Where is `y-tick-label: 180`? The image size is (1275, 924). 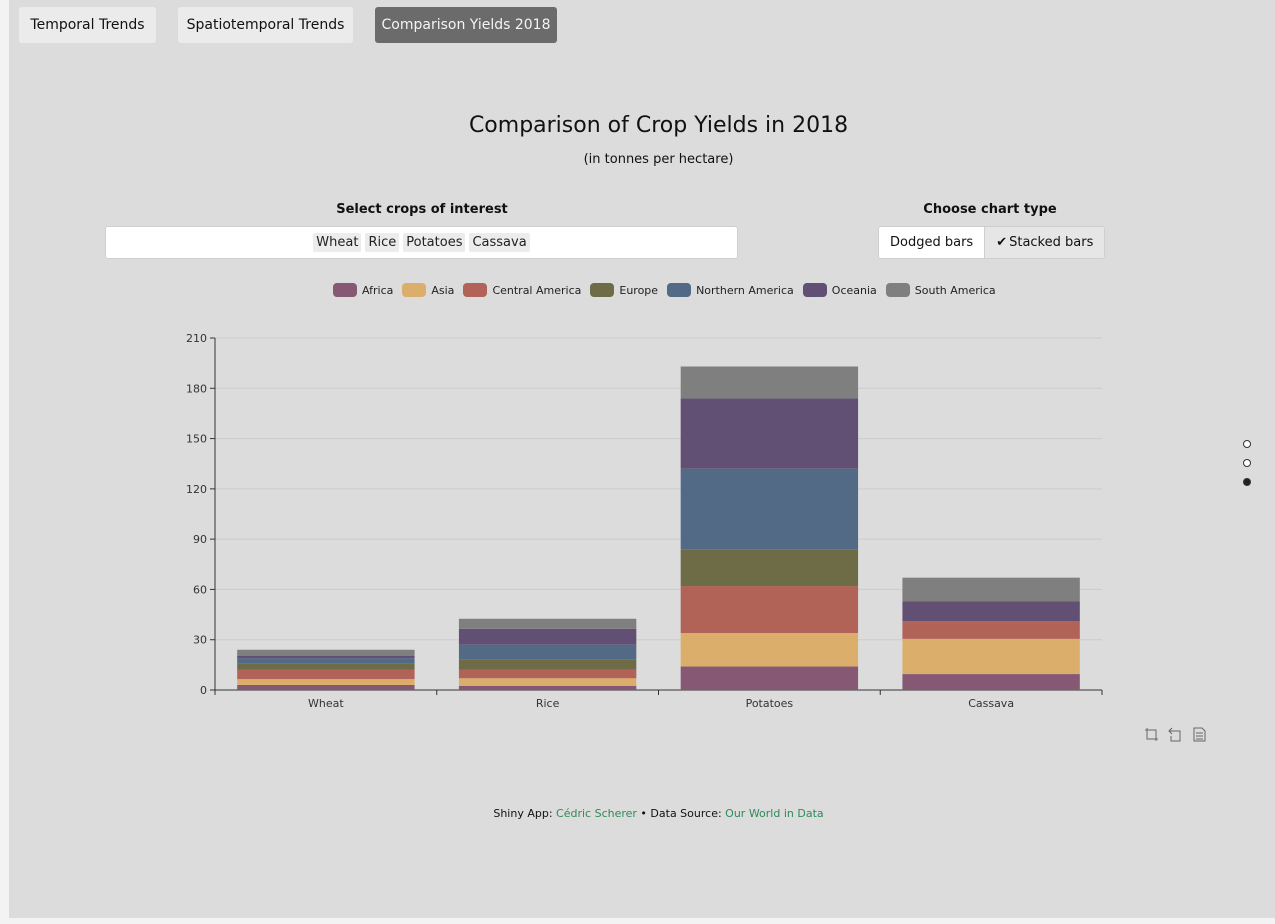 y-tick-label: 180 is located at coordinates (196, 388).